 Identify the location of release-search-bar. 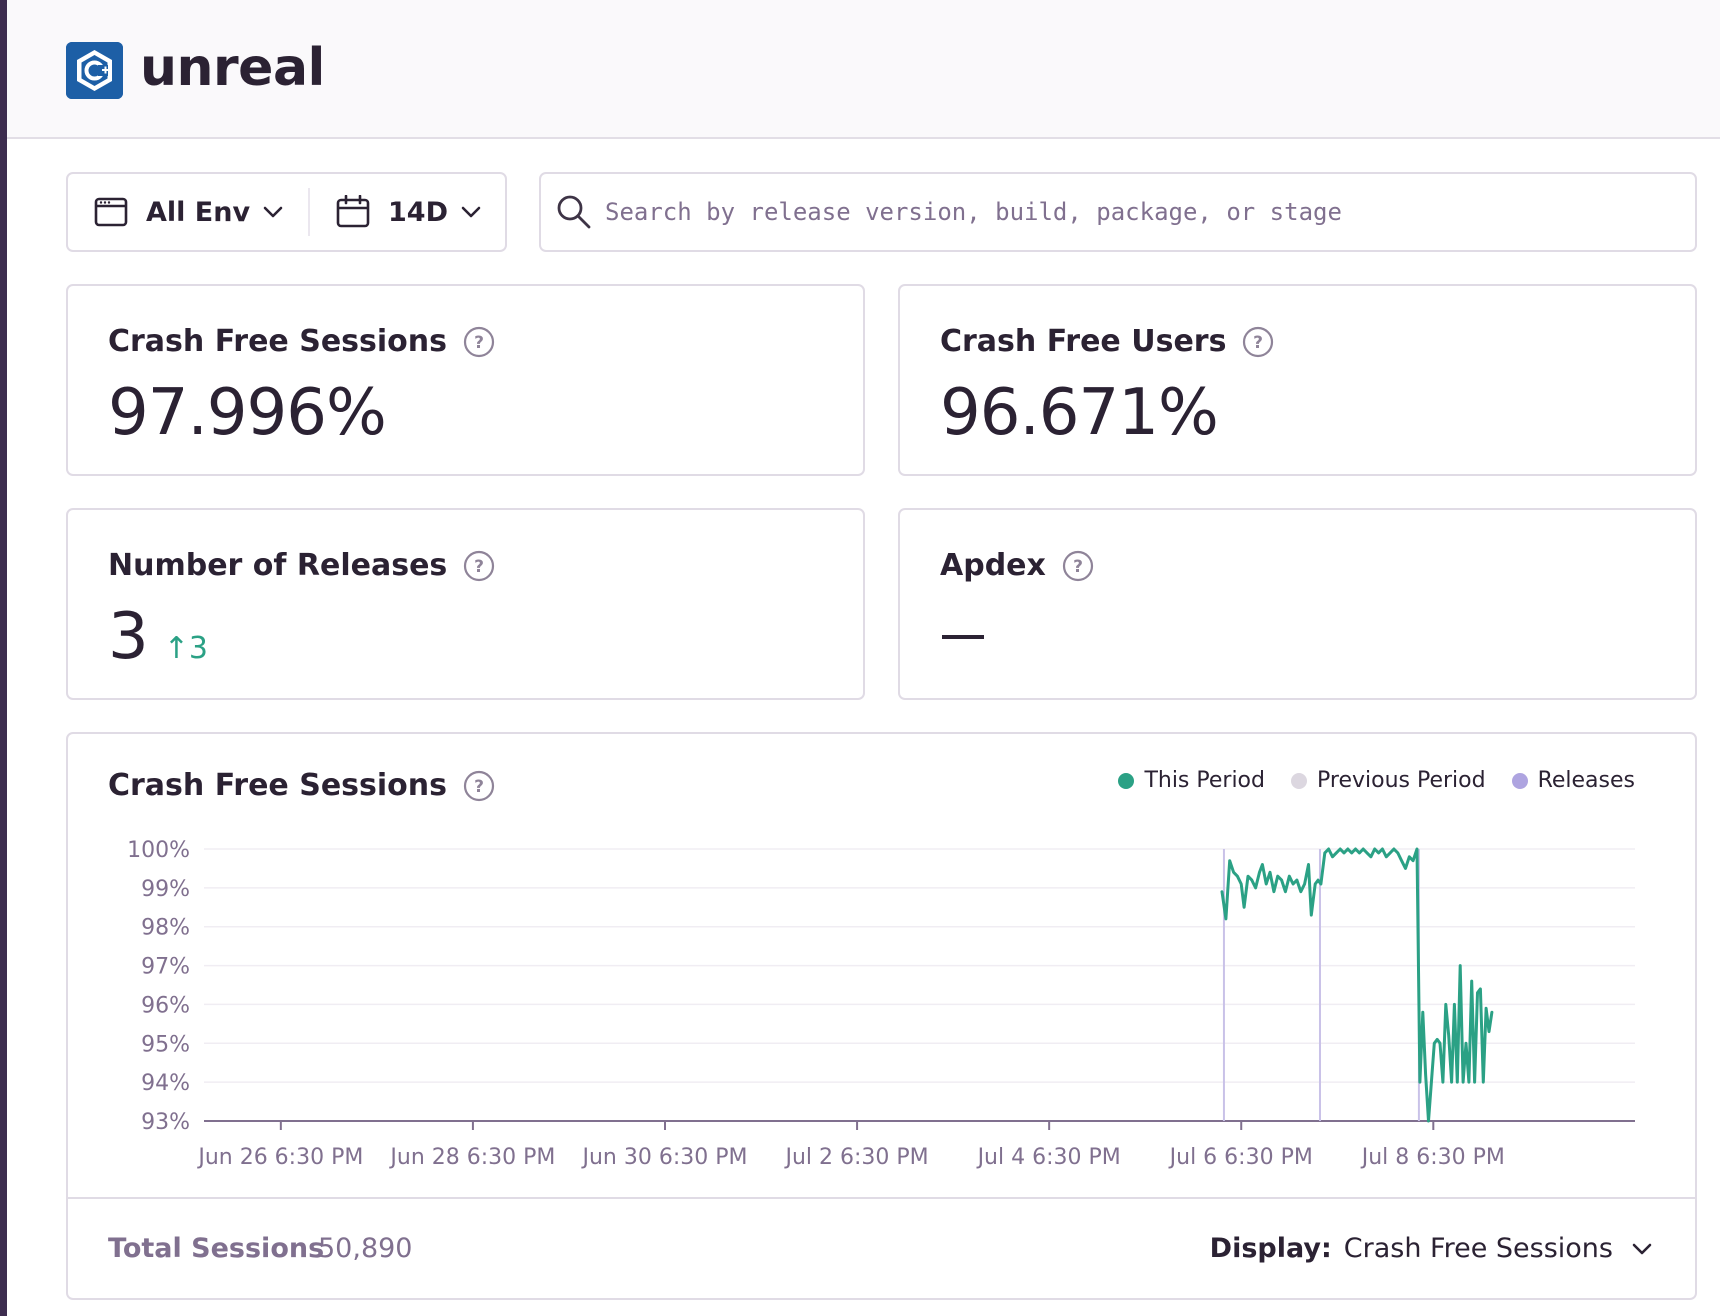
(1118, 212).